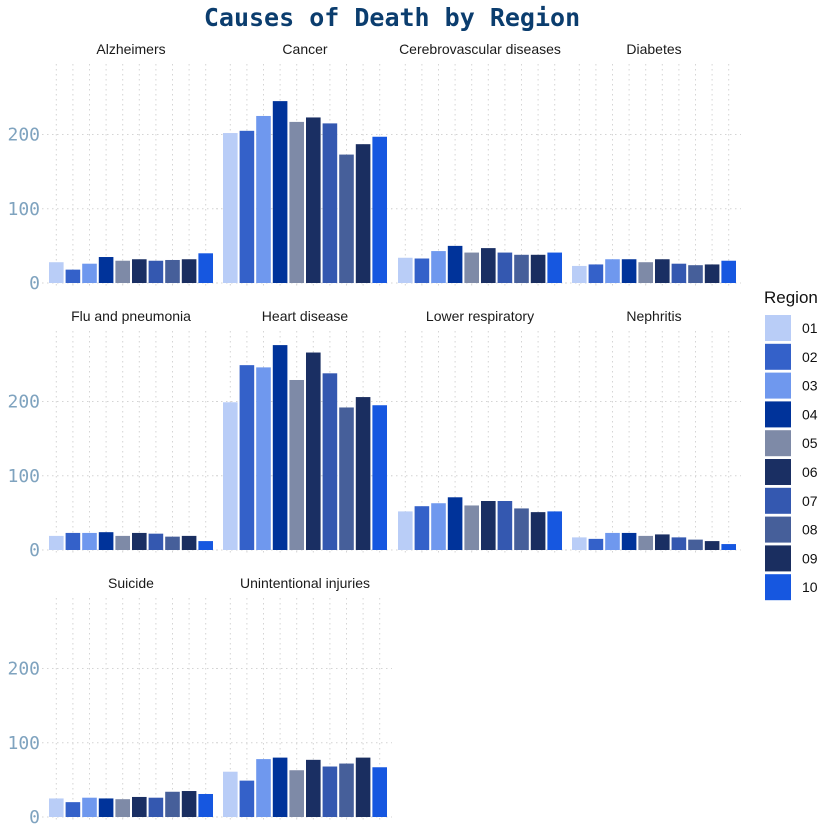 The image size is (840, 840). I want to click on legend-label: 06, so click(810, 472).